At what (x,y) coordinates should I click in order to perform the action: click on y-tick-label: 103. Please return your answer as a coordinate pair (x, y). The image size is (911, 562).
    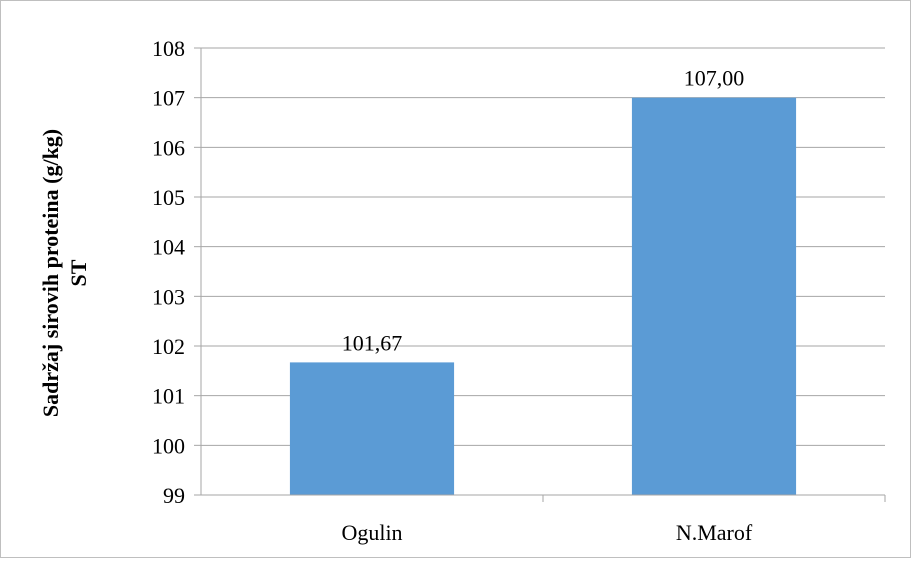
    Looking at the image, I should click on (168, 296).